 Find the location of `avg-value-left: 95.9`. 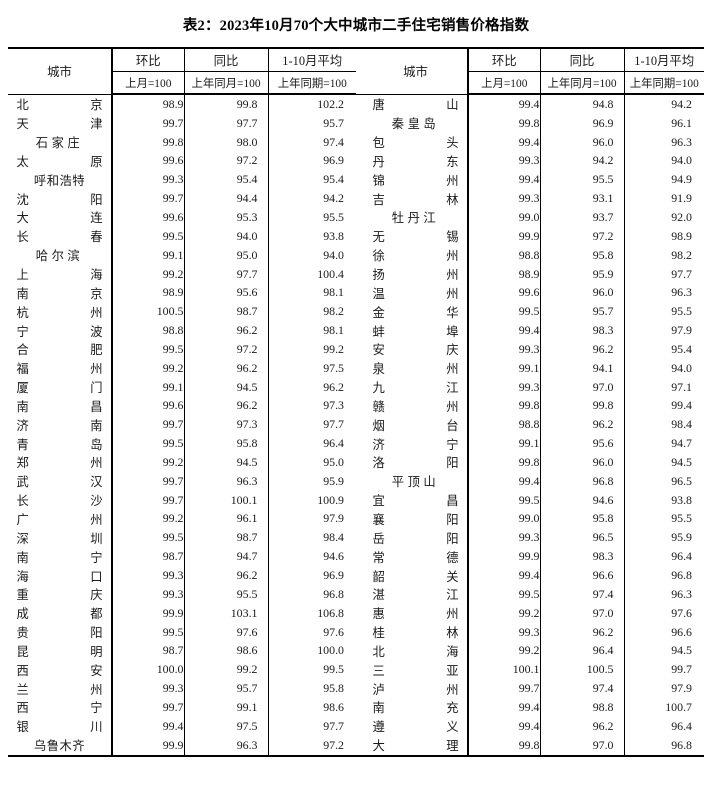

avg-value-left: 95.9 is located at coordinates (311, 481).